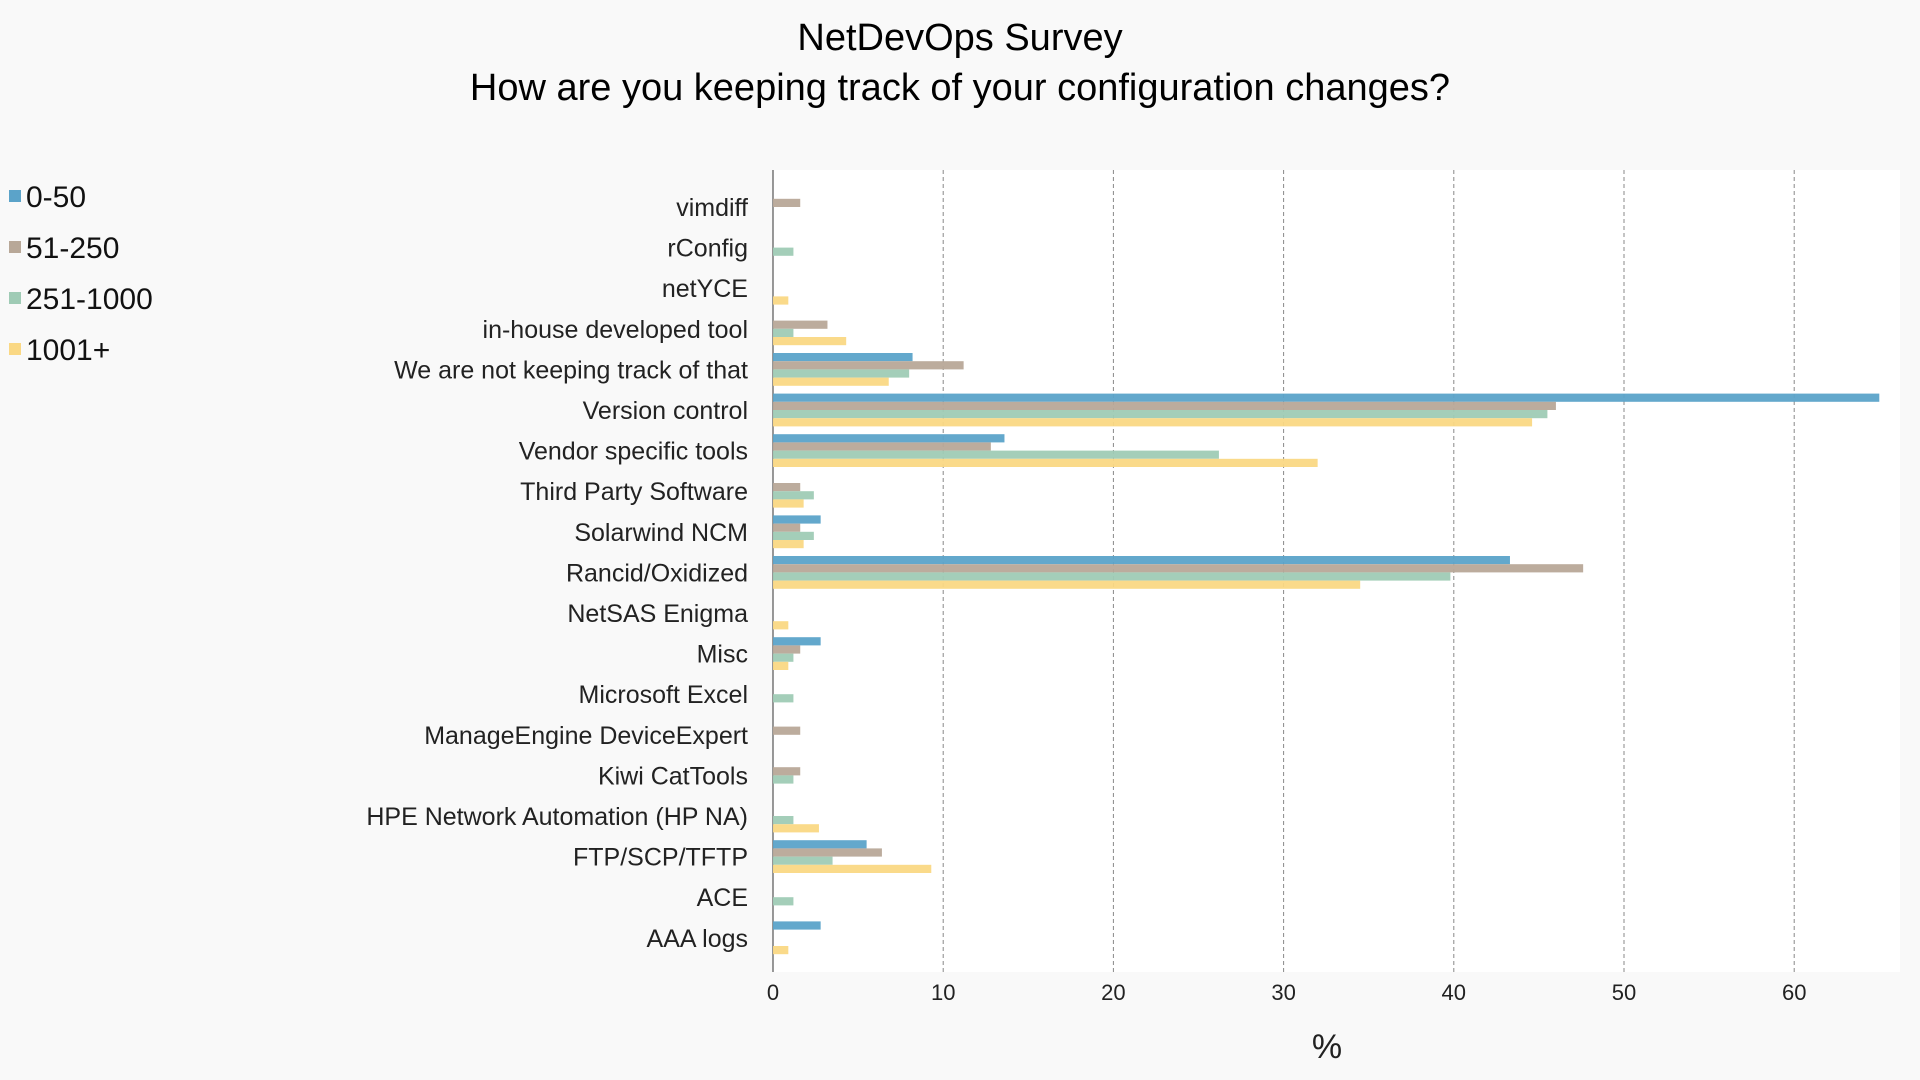 This screenshot has height=1080, width=1920. What do you see at coordinates (1045, 462) in the screenshot?
I see `bar-1001+-vendor-specific-tools` at bounding box center [1045, 462].